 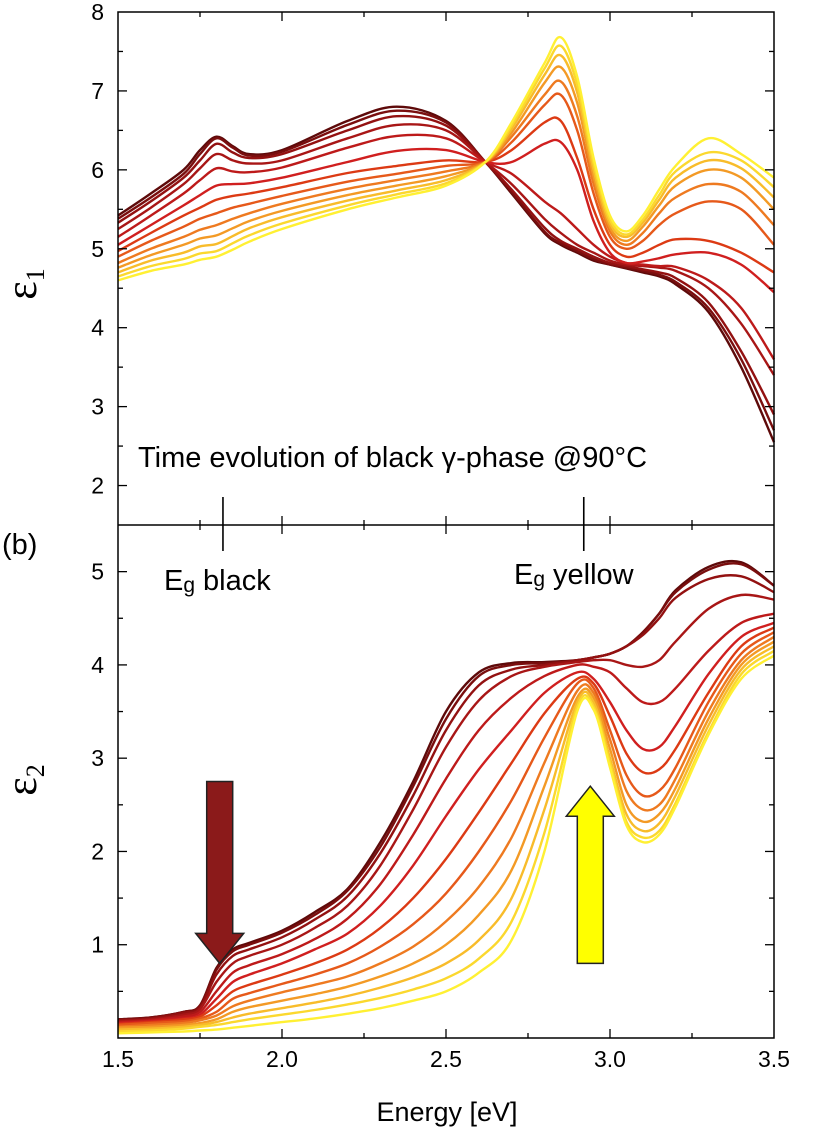 I want to click on top-annotation: Time evolution of black γ-phase @90°C, so click(x=392, y=458).